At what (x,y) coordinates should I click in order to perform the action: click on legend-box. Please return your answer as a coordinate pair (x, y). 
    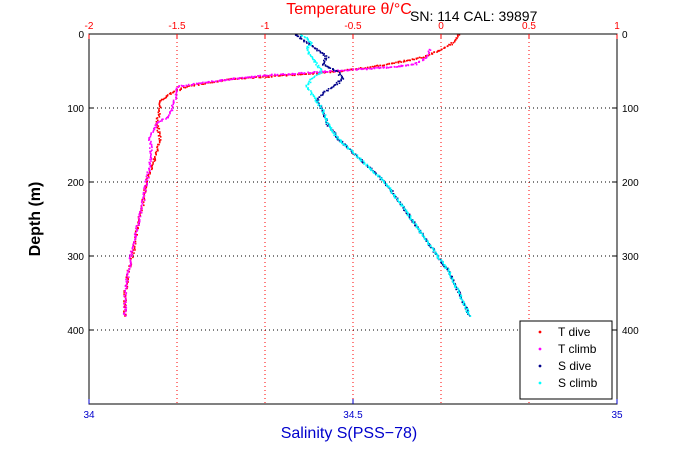
    Looking at the image, I should click on (566, 360).